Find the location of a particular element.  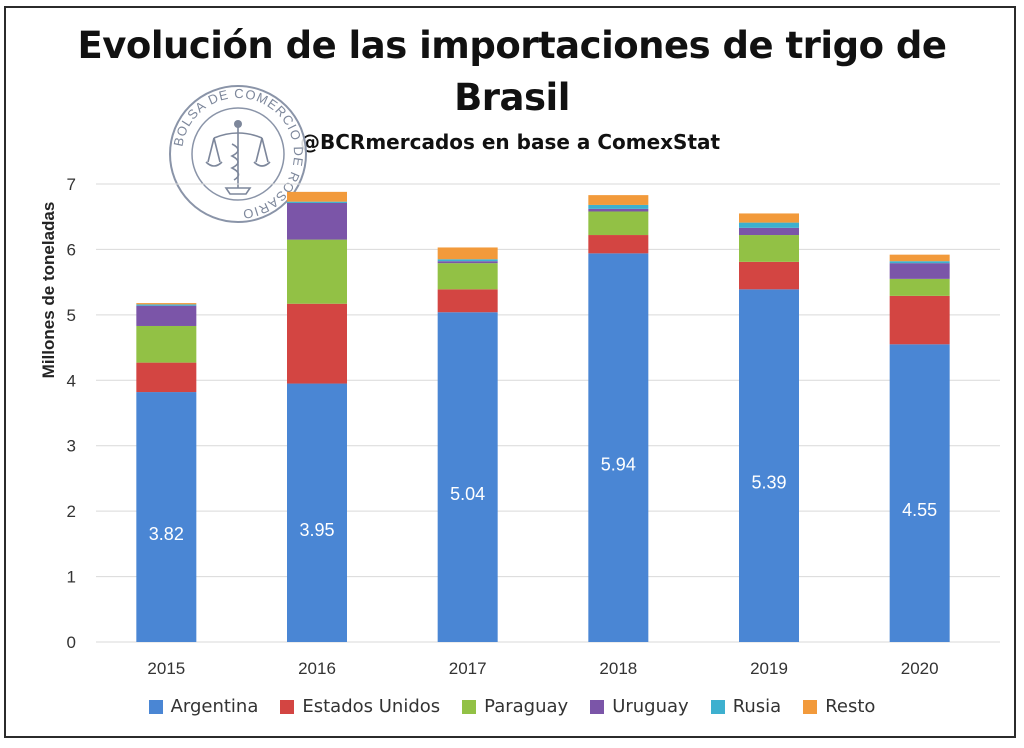

legend-item: Argentina is located at coordinates (203, 706).